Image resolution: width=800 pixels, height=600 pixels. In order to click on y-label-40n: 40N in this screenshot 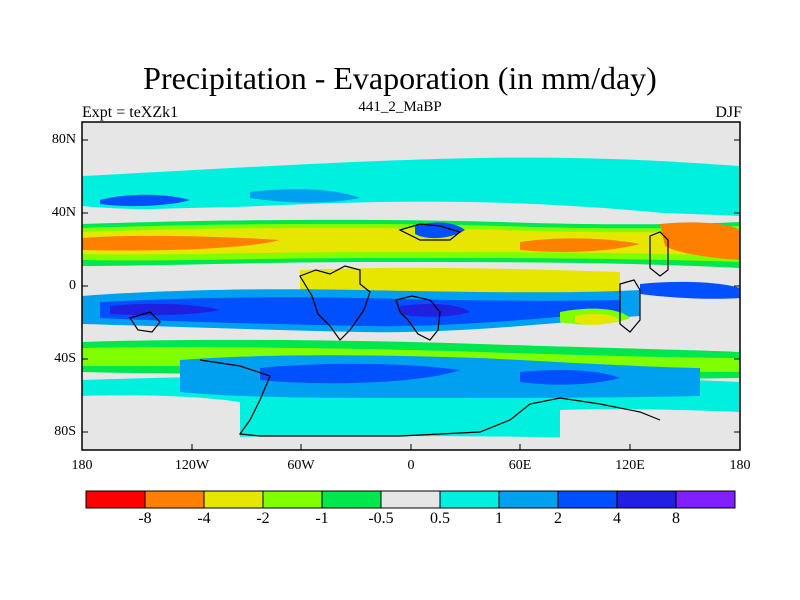, I will do `click(63, 212)`.